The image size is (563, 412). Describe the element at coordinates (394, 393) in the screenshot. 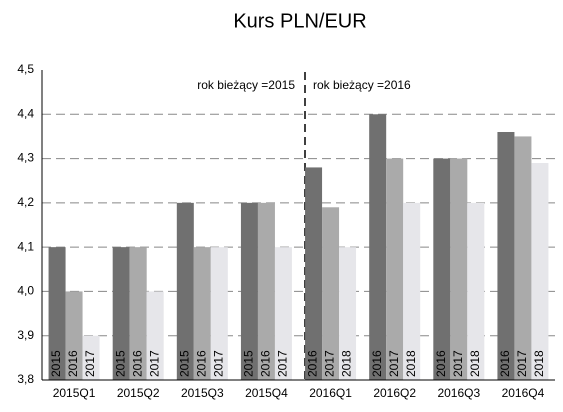

I see `x-tick-label: 2016Q2` at that location.